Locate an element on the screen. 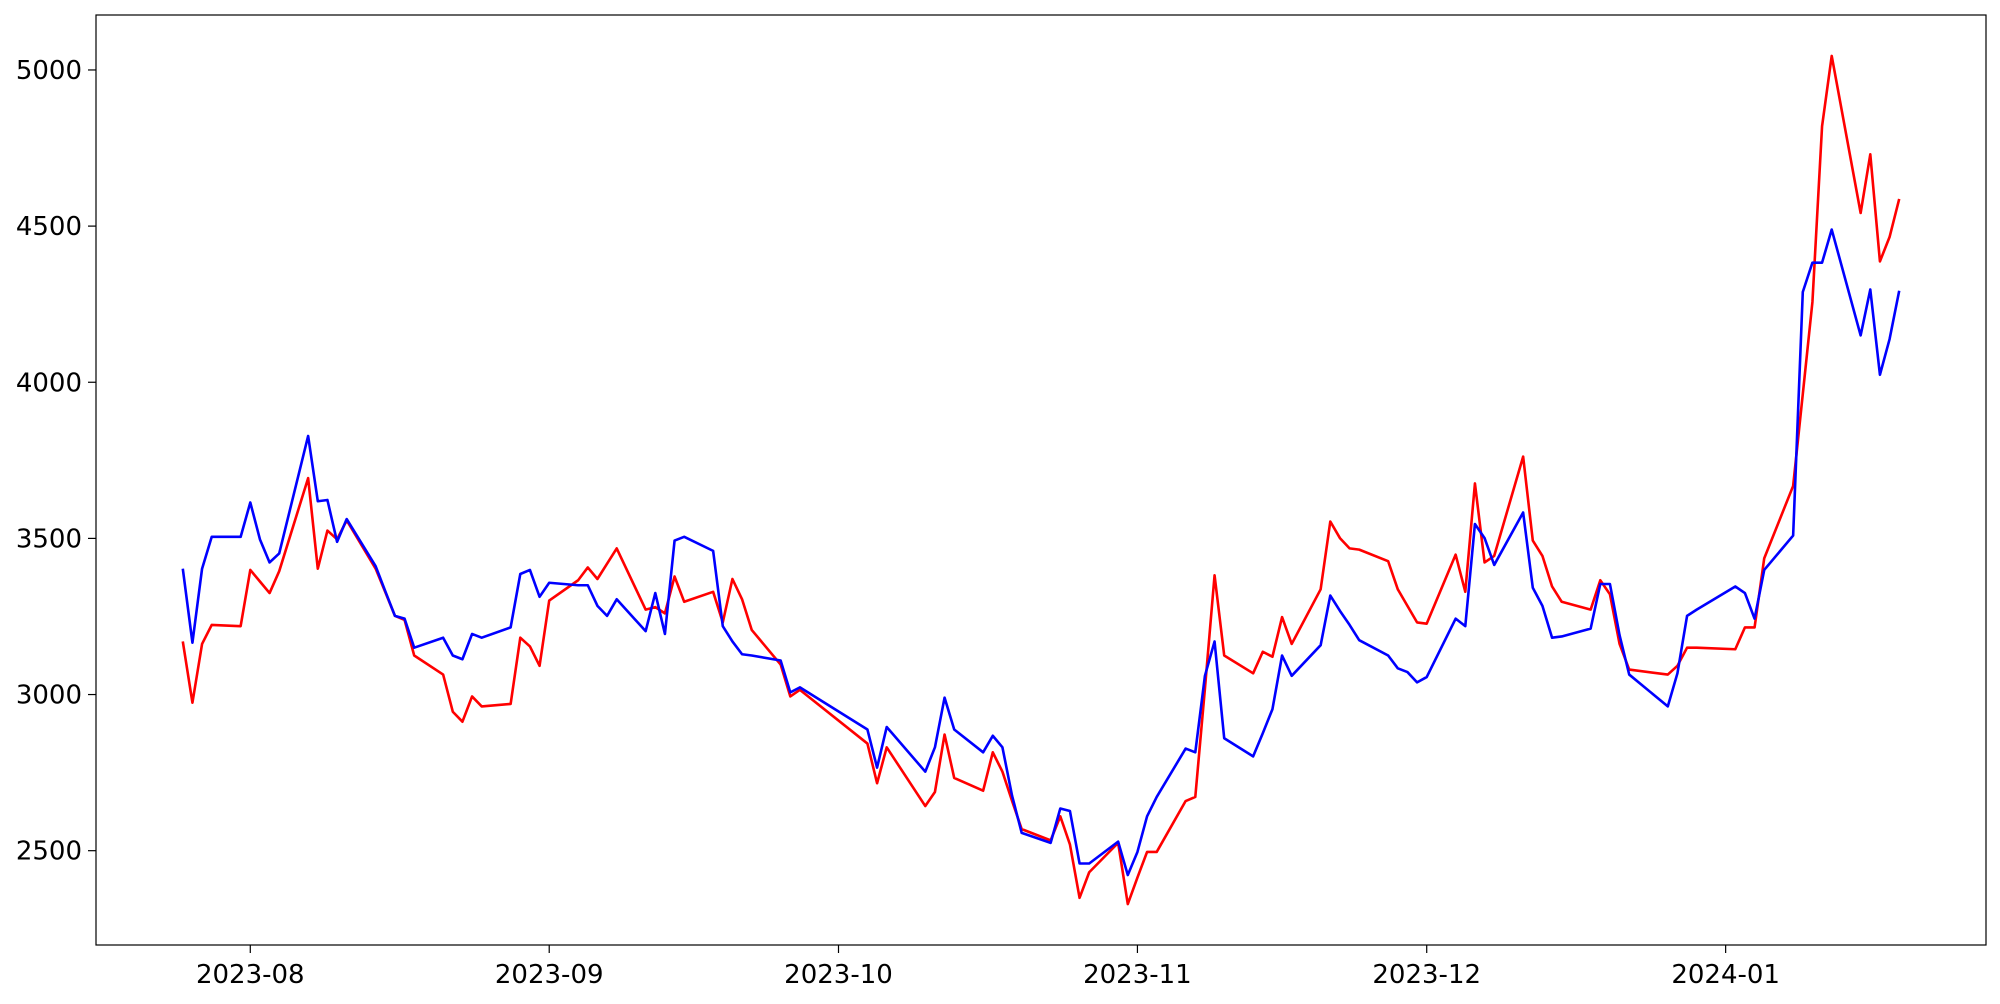 The width and height of the screenshot is (2000, 1004). x-tick-label: 2023-10 is located at coordinates (838, 975).